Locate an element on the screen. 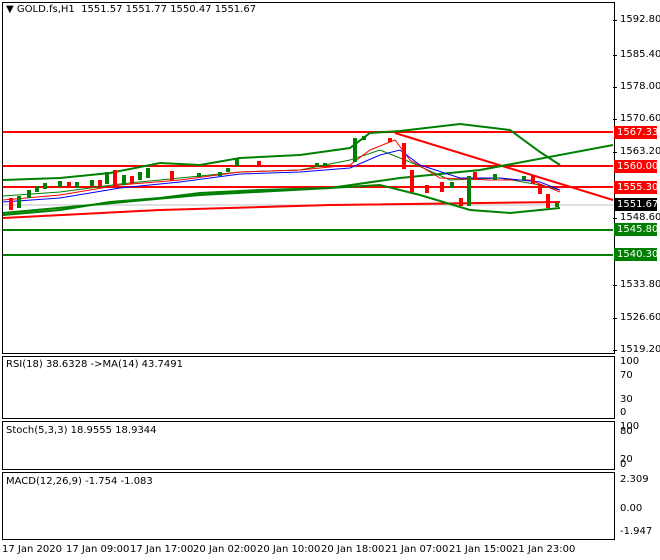  rsi-title: RSI(18) 38.6328 ->MA(14) 43.7491 is located at coordinates (94, 364).